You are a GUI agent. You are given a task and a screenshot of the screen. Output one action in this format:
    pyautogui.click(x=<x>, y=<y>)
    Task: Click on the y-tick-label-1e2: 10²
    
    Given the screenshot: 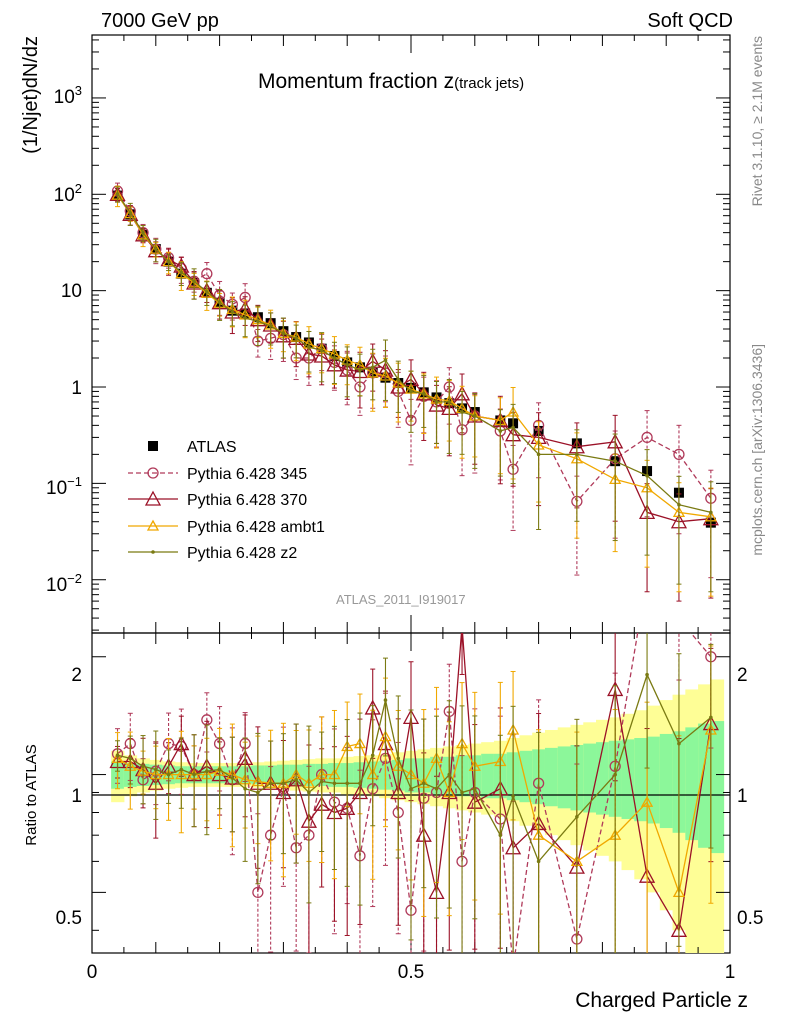 What is the action you would take?
    pyautogui.click(x=68, y=193)
    